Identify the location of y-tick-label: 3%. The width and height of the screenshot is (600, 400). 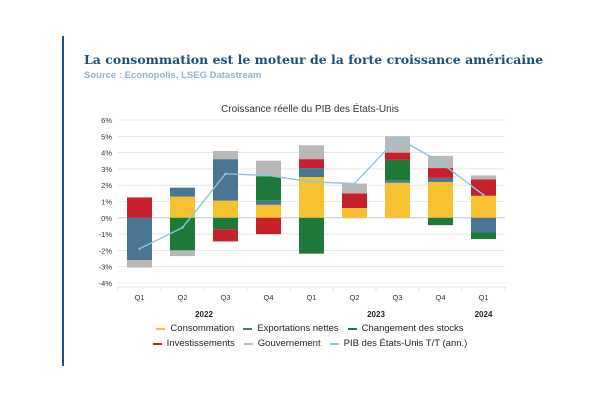
(106, 169).